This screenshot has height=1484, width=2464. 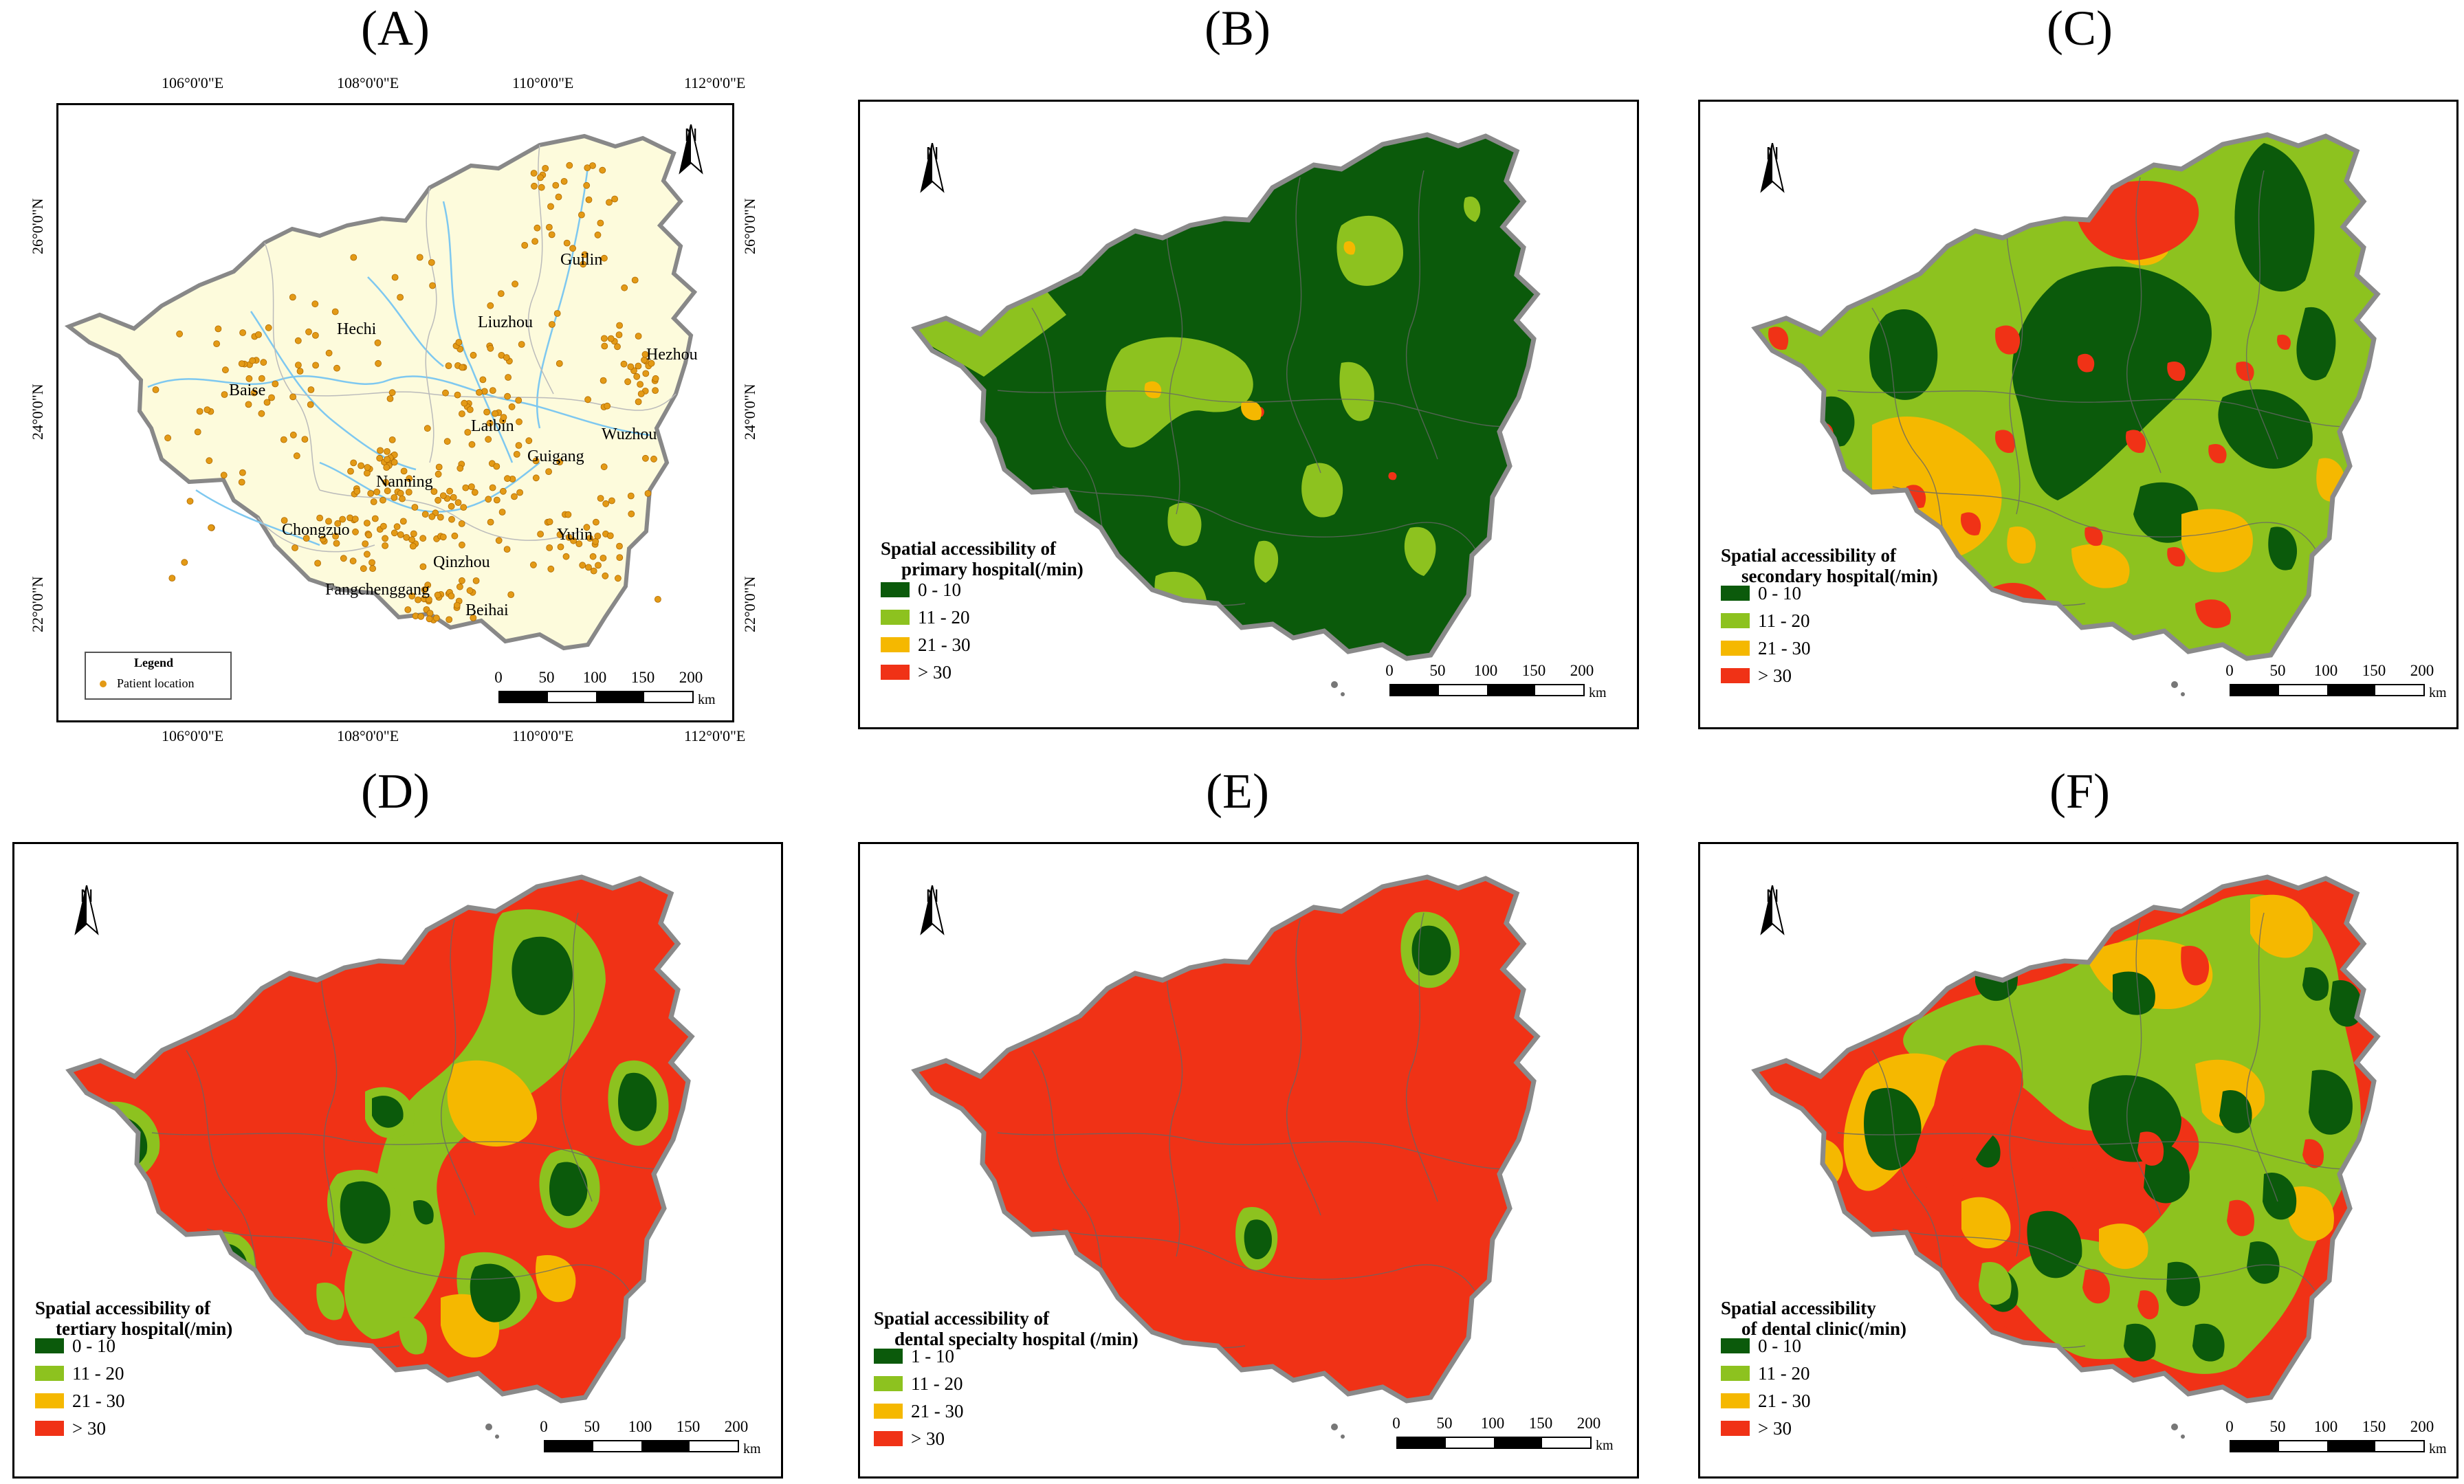 What do you see at coordinates (1775, 675) in the screenshot?
I see `legend-class-label: > 30` at bounding box center [1775, 675].